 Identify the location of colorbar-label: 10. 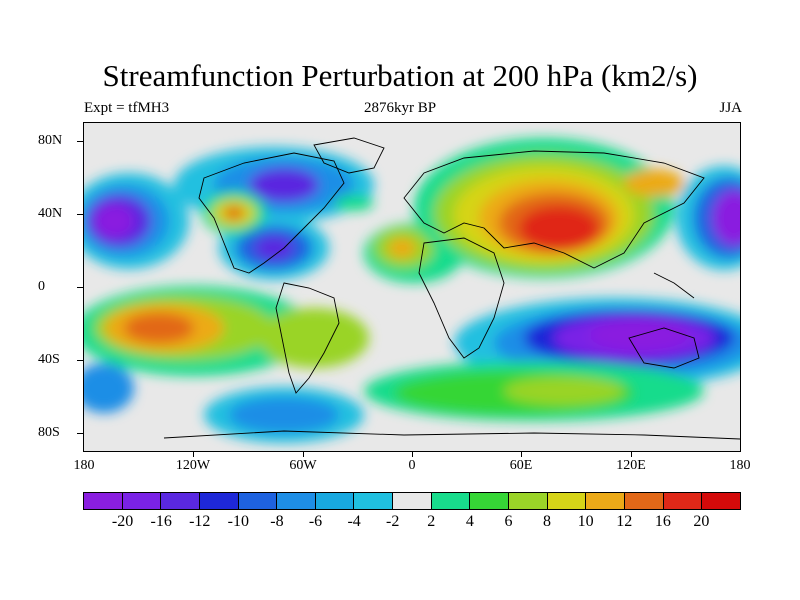
(585, 521).